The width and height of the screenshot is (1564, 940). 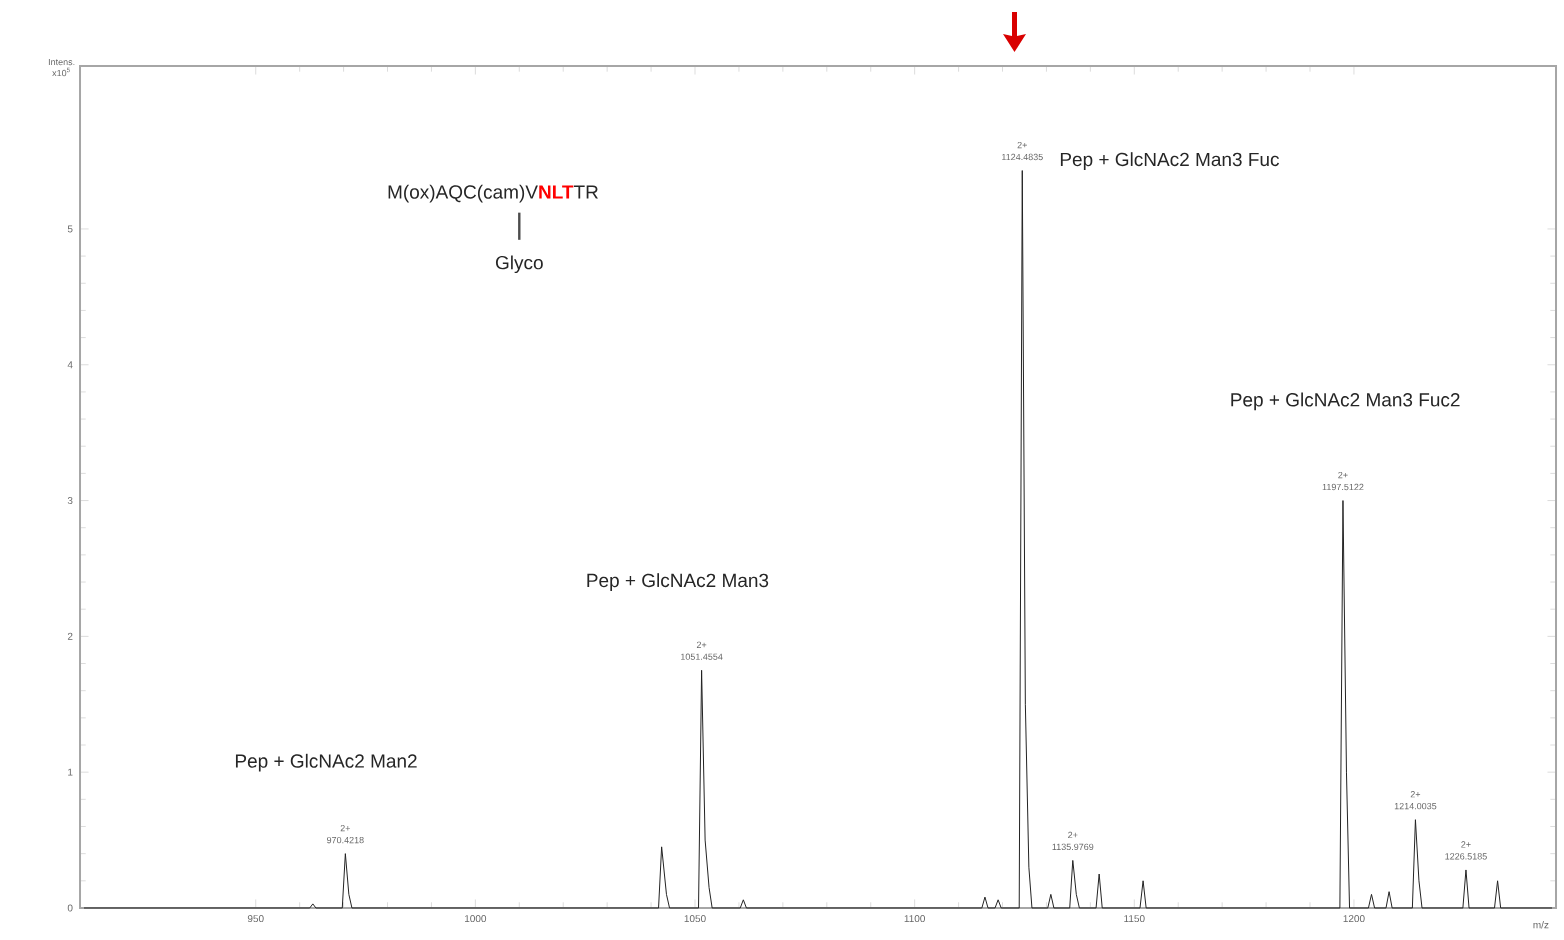 I want to click on annotation: Pep + GlcNAc2 Man3 Fuc2, so click(x=1345, y=401).